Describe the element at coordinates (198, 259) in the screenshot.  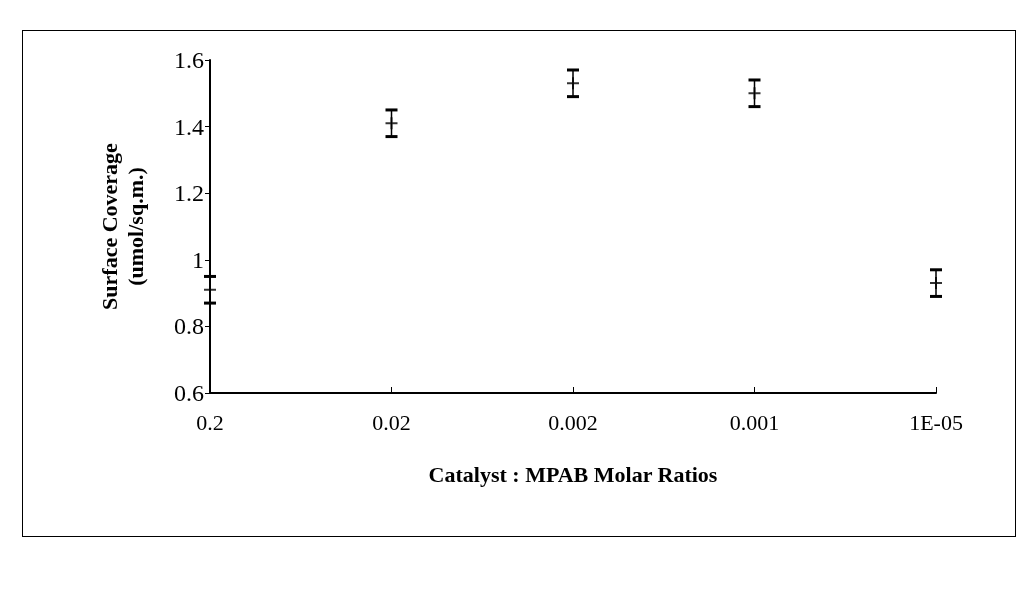
I see `y-tick-label: 1` at that location.